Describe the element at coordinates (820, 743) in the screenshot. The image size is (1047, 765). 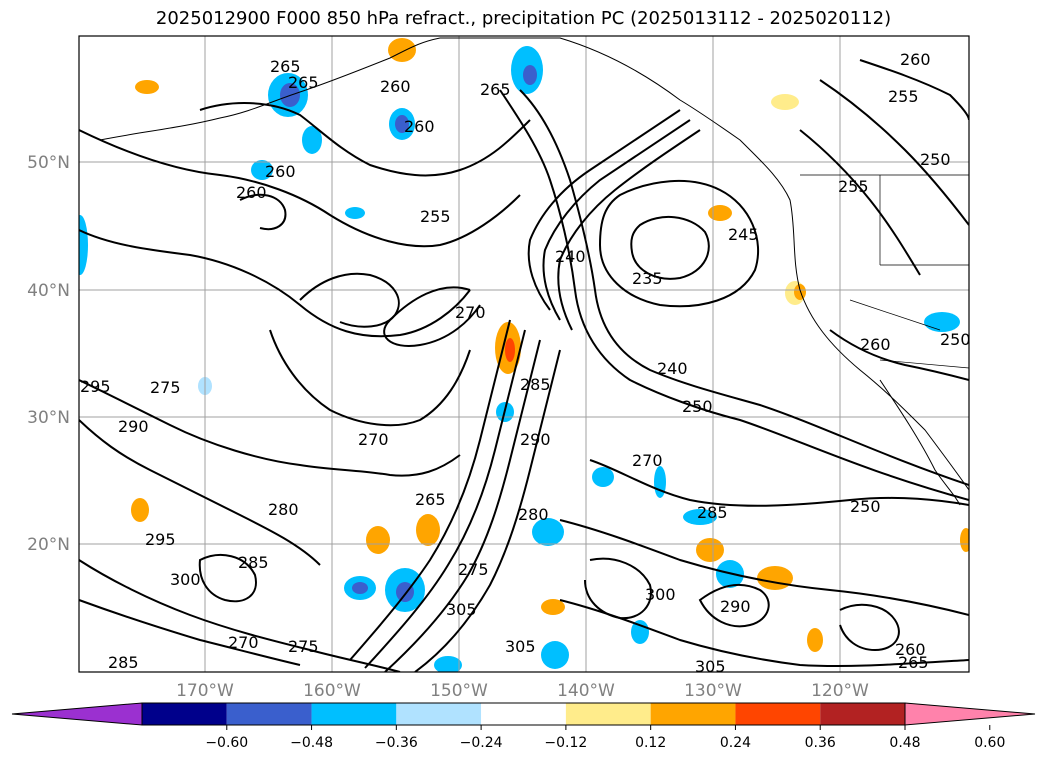
I see `colorbar-tick-label: 0.36` at that location.